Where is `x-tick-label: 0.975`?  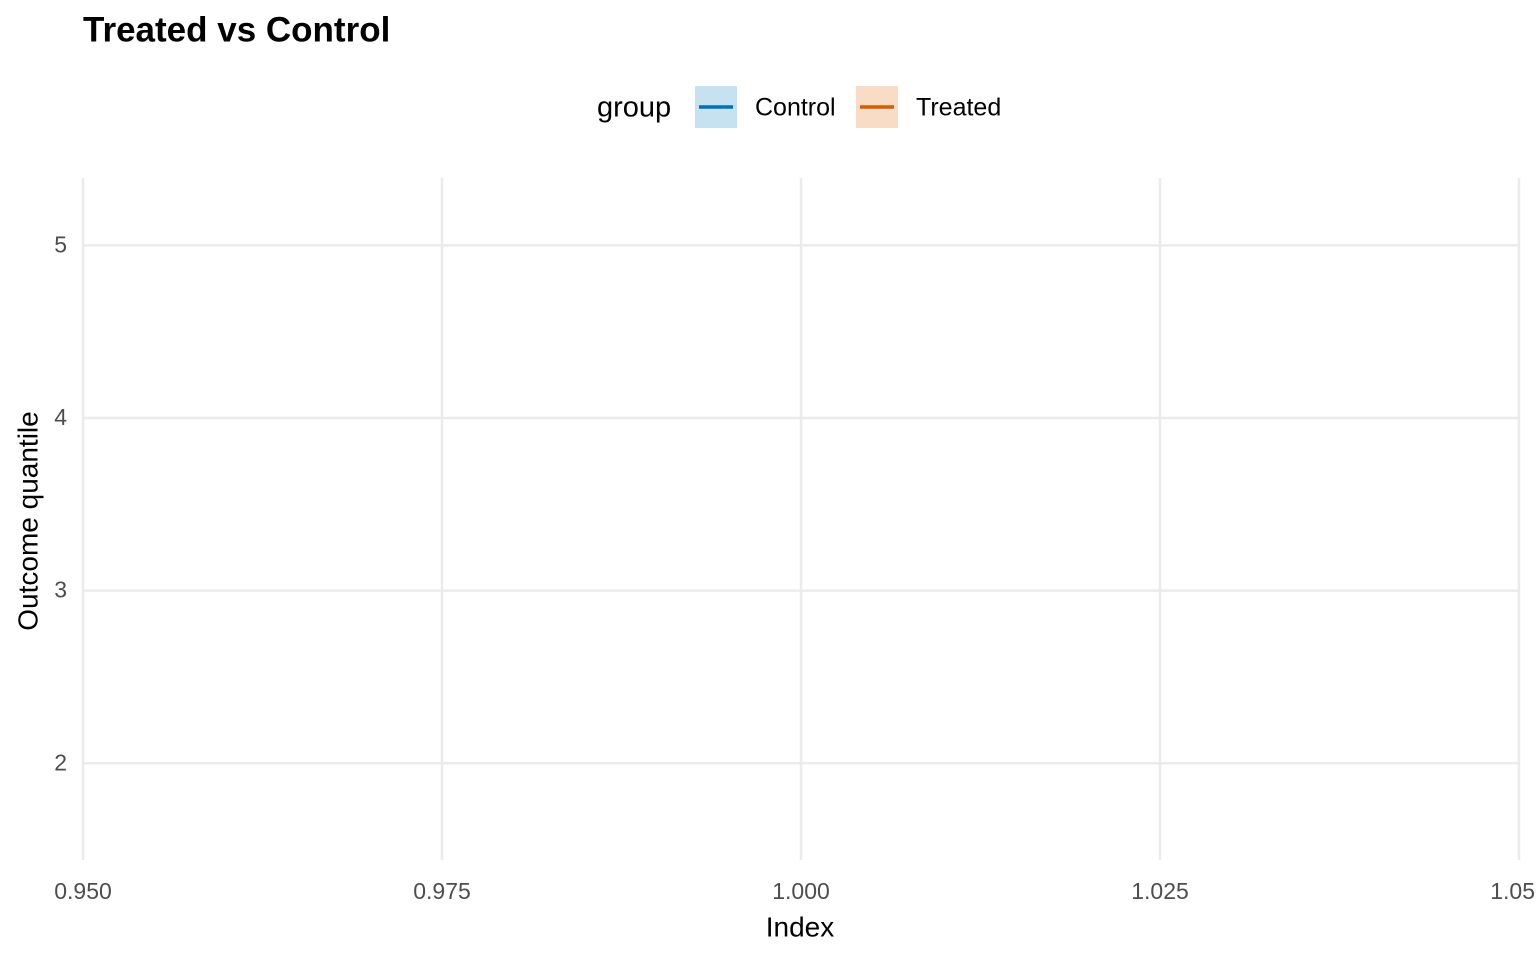
x-tick-label: 0.975 is located at coordinates (442, 891).